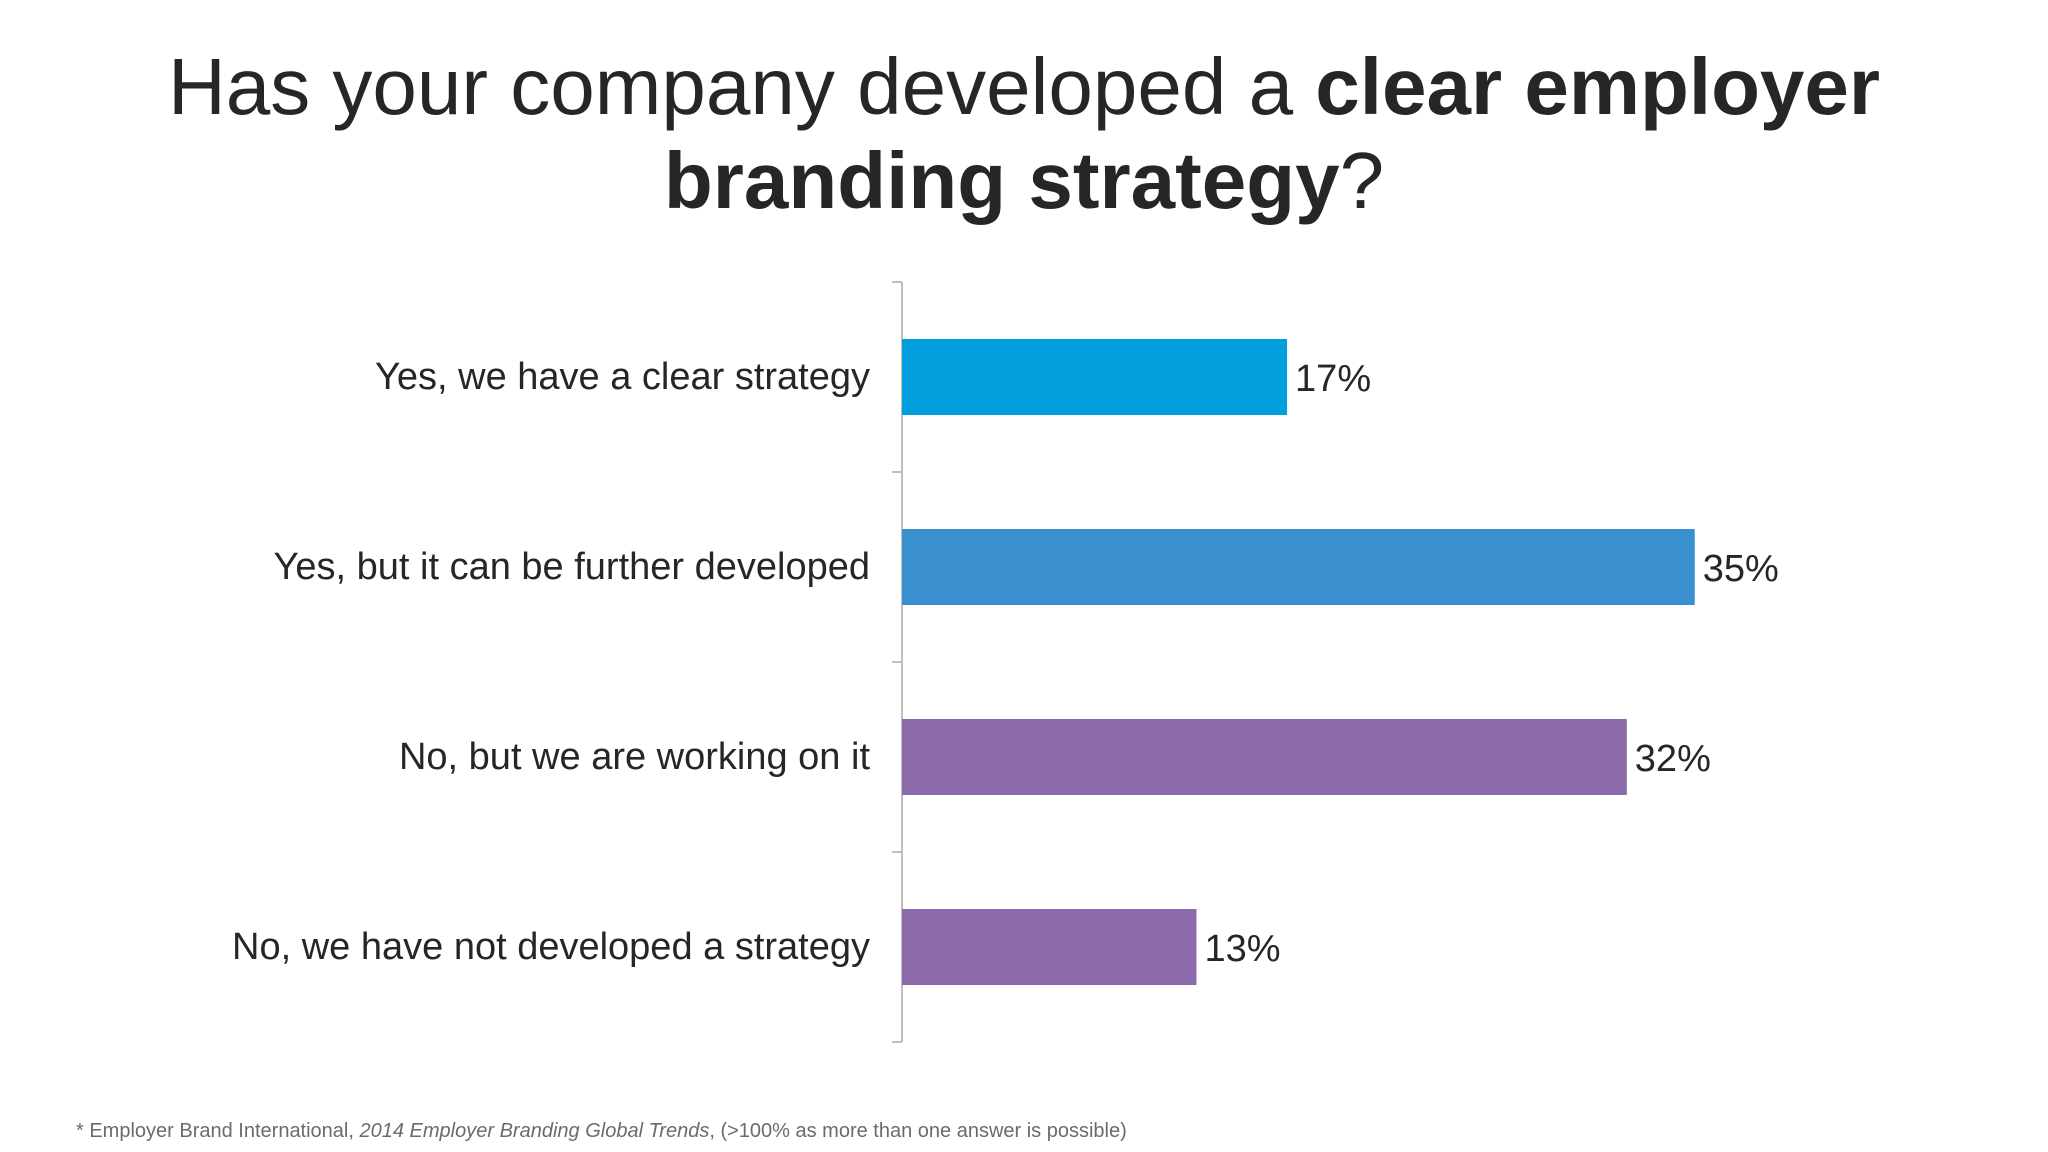 The height and width of the screenshot is (1152, 2048). I want to click on footnote-prefix: * Employer Brand International,, so click(218, 1131).